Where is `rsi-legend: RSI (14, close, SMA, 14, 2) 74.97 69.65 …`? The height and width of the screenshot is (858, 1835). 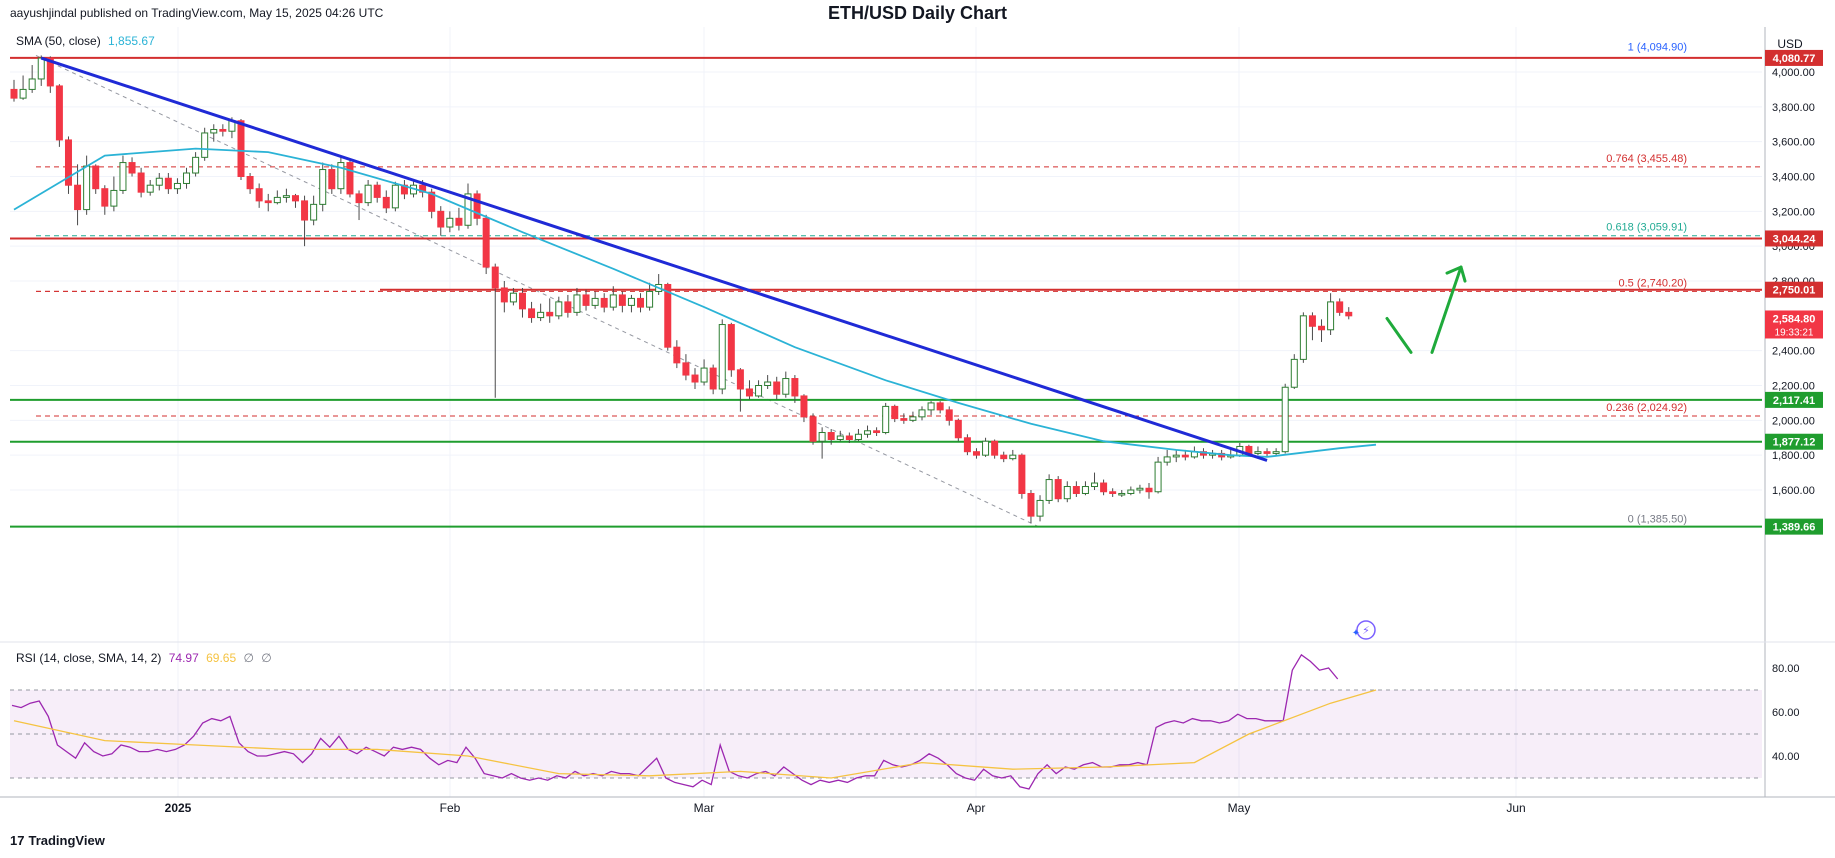 rsi-legend: RSI (14, close, SMA, 14, 2) 74.97 69.65 … is located at coordinates (146, 658).